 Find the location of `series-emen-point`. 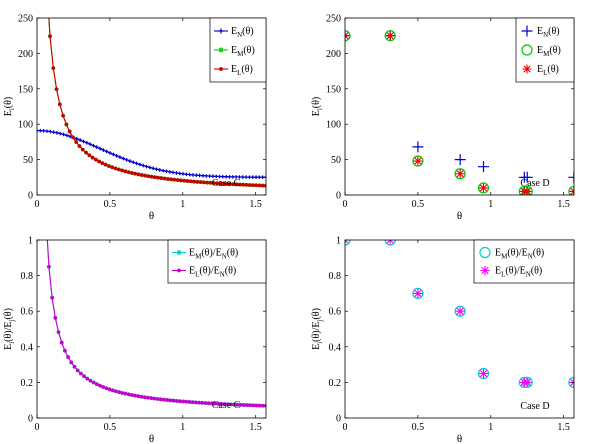

series-emen-point is located at coordinates (483, 373).